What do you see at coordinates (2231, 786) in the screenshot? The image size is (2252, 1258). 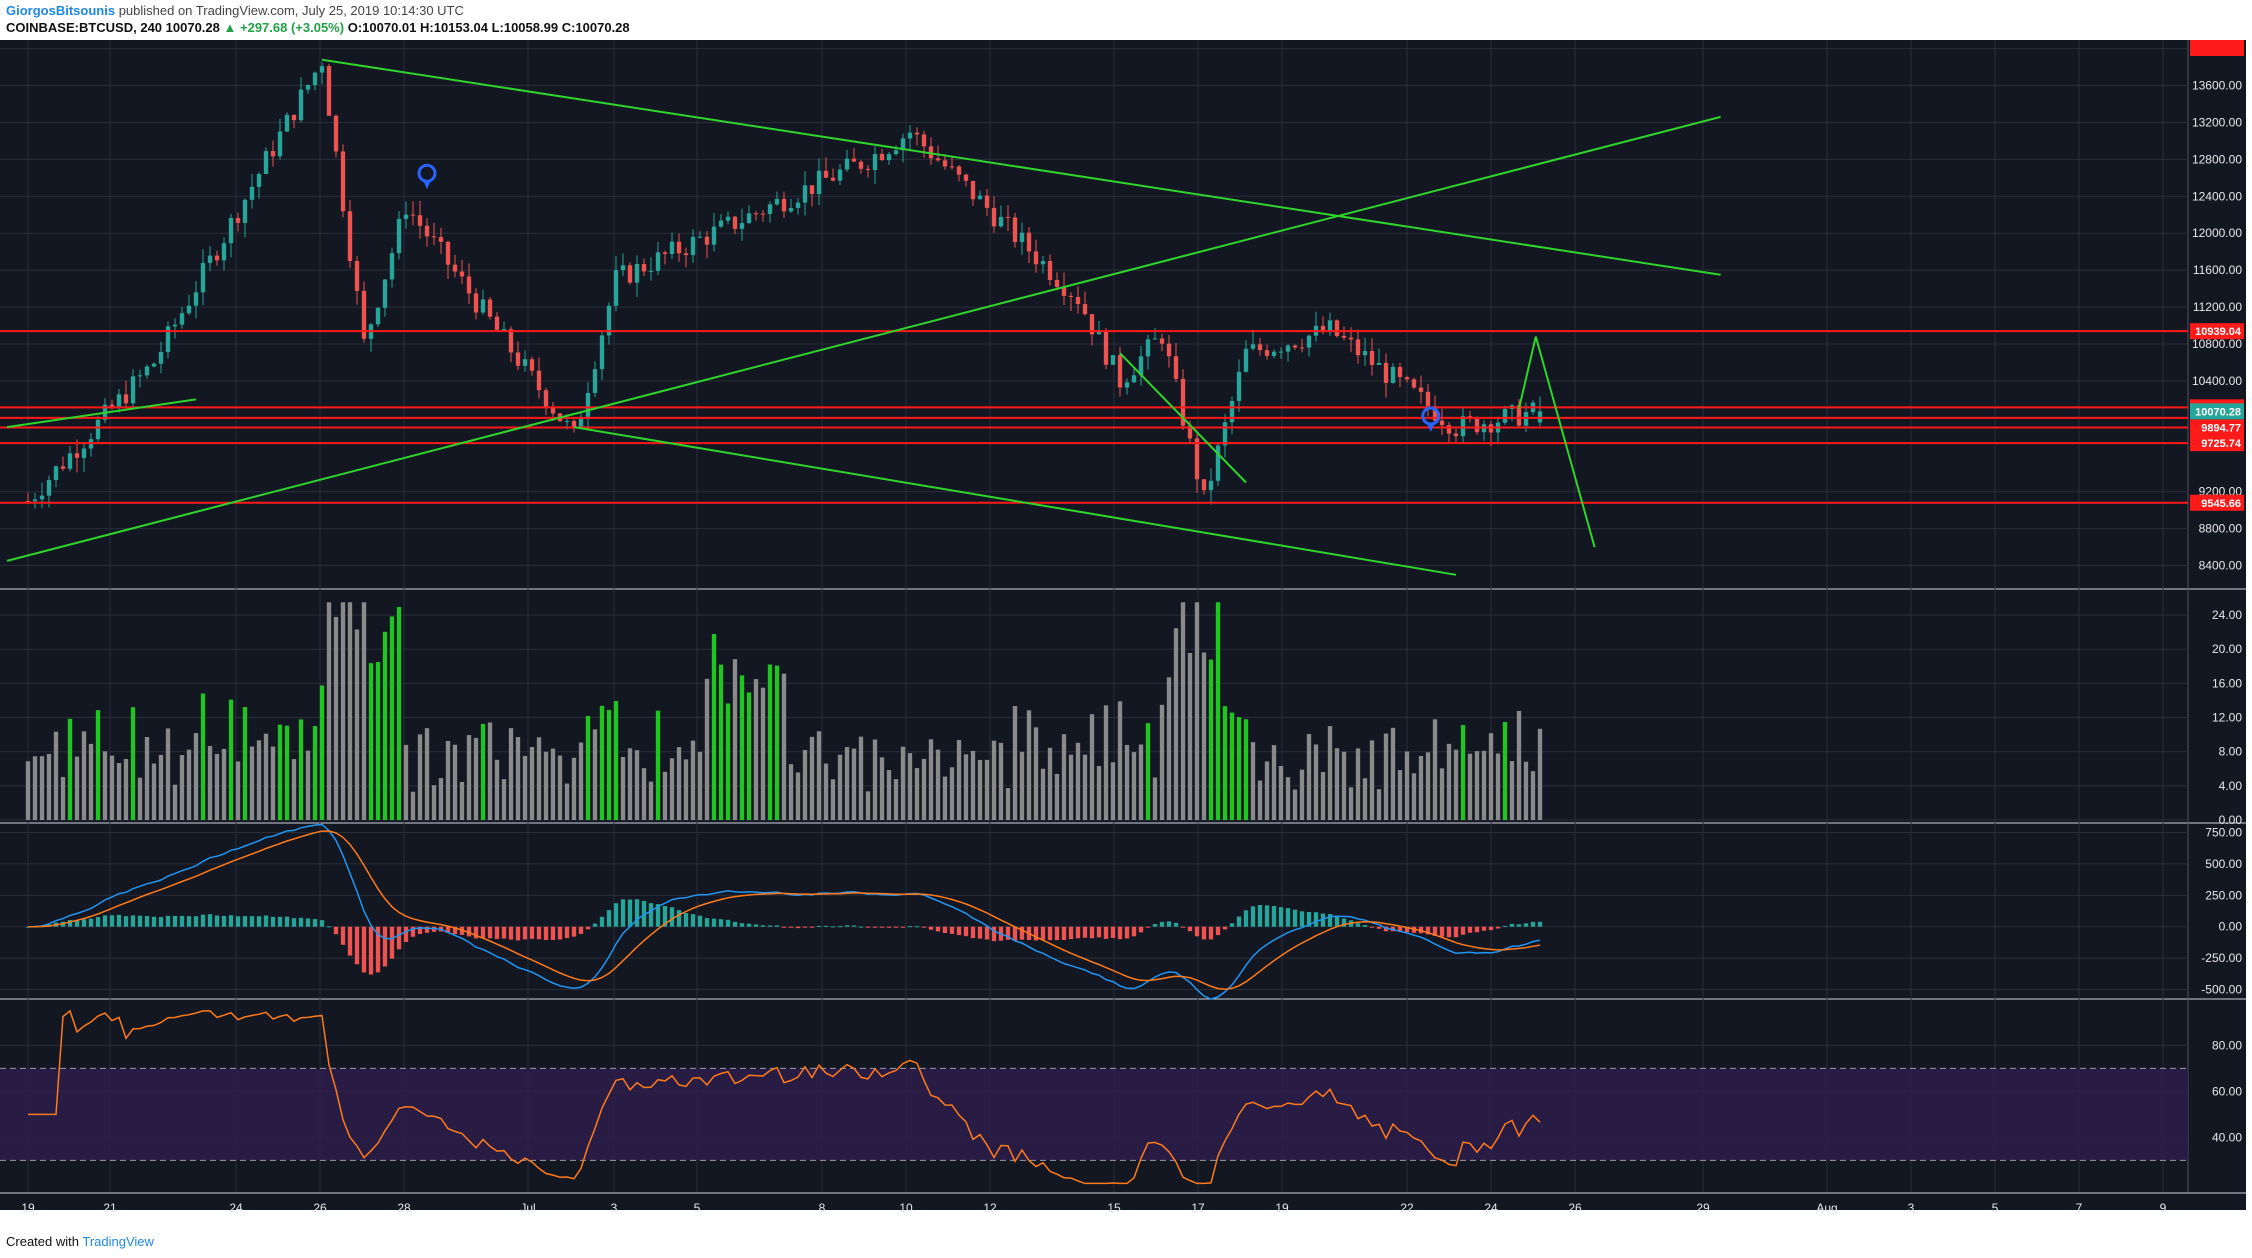 I see `volume-tick-label: 4.00` at bounding box center [2231, 786].